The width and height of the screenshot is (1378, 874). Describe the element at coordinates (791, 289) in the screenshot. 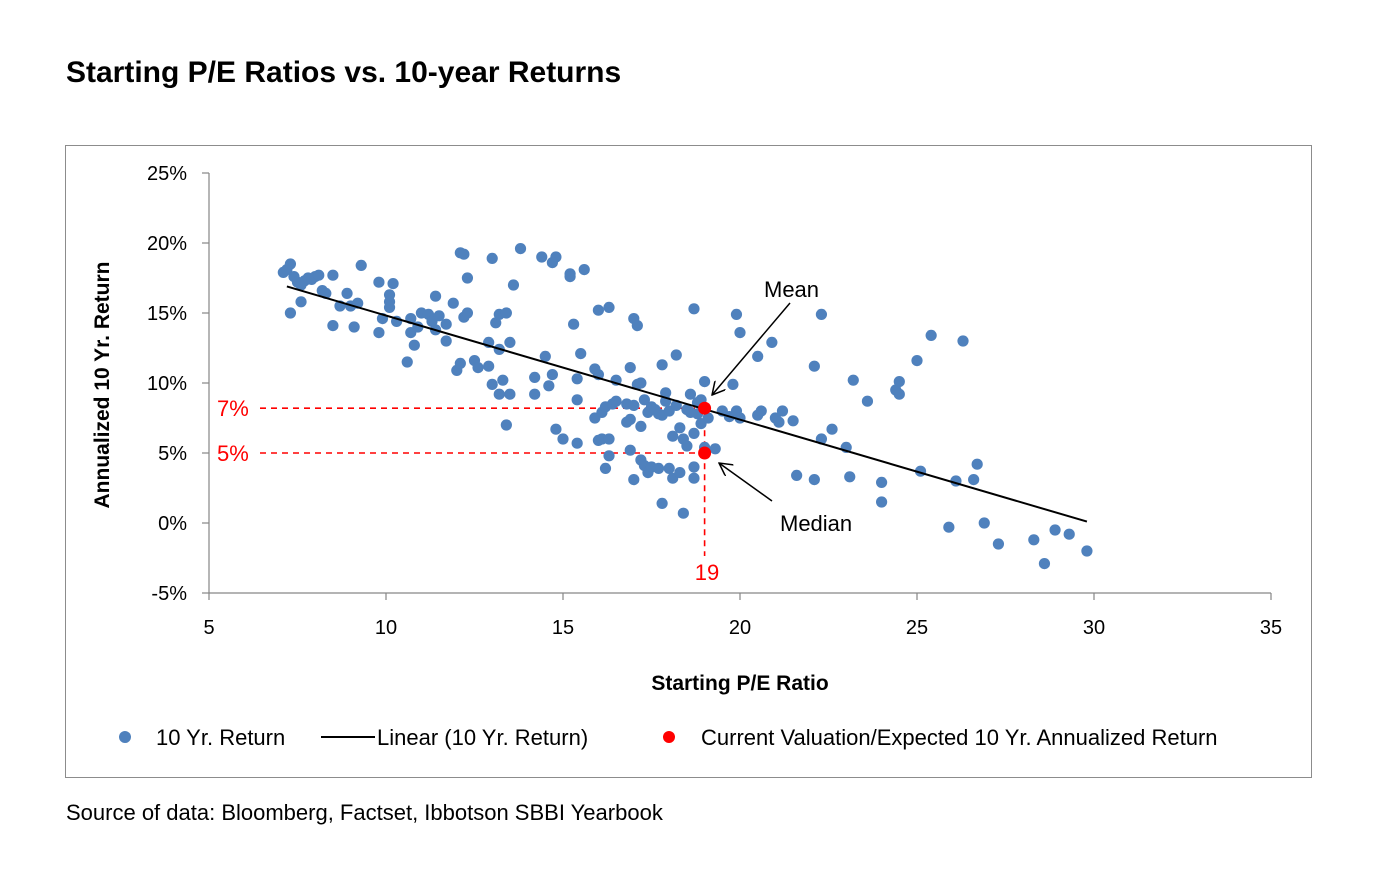

I see `mean-annotation: Mean` at that location.